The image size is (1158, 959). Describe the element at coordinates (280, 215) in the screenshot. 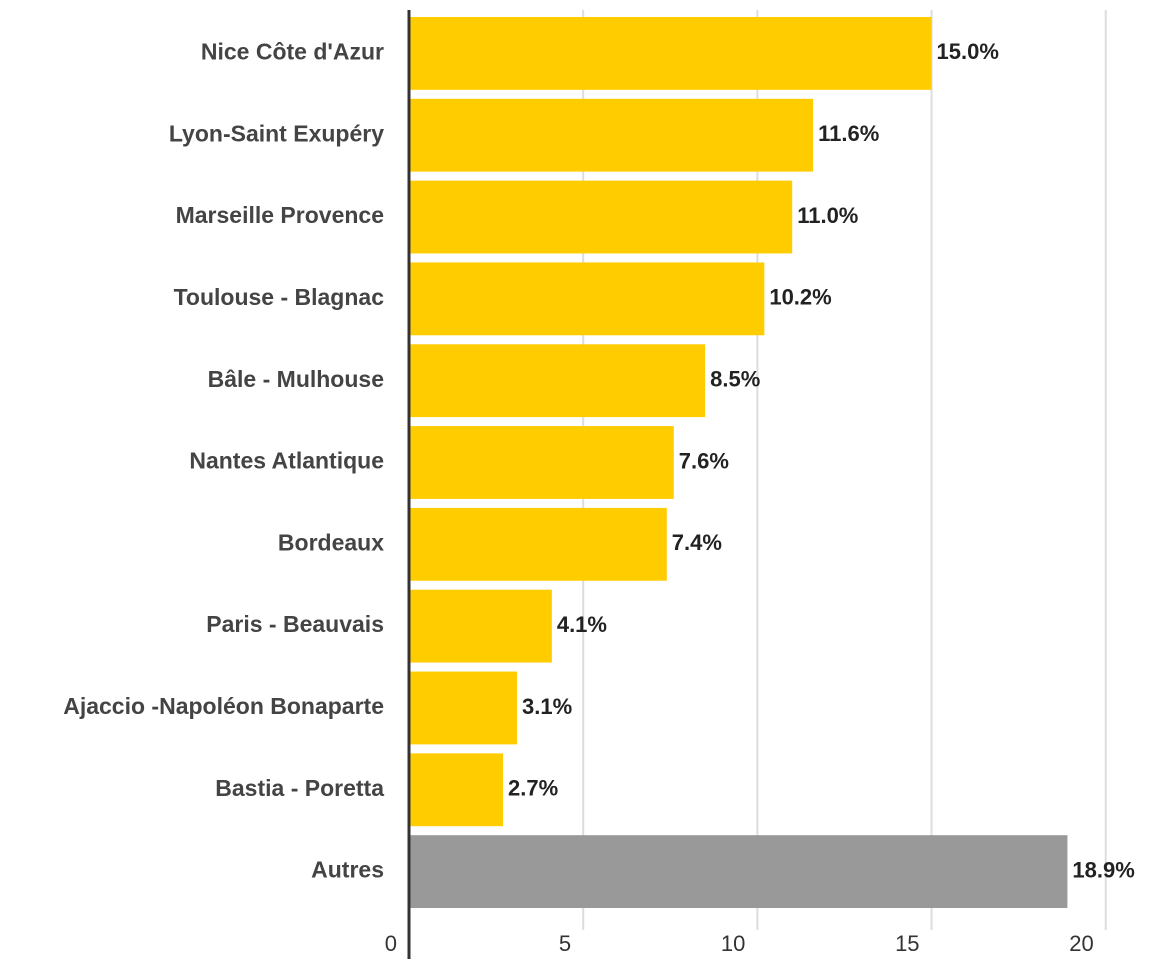

I see `category-label: Marseille Provence` at that location.